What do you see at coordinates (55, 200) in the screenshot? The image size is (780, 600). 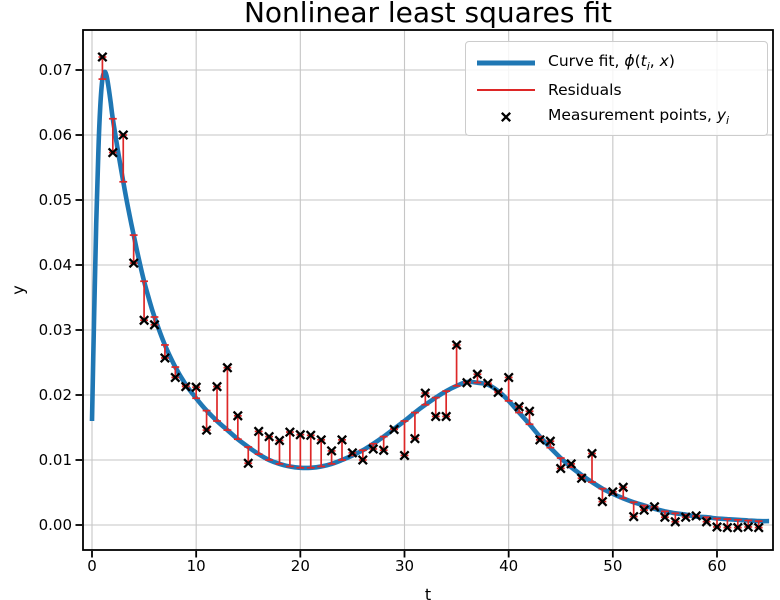 I see `y-tick-label: 0.05` at bounding box center [55, 200].